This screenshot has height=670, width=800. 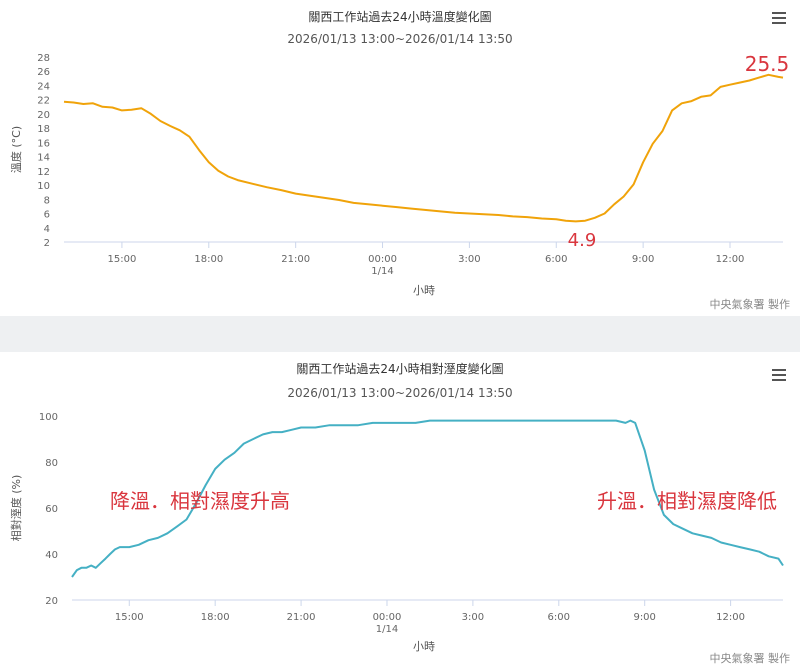 I want to click on temp-x-tick-sublabel: 1/14, so click(x=382, y=271).